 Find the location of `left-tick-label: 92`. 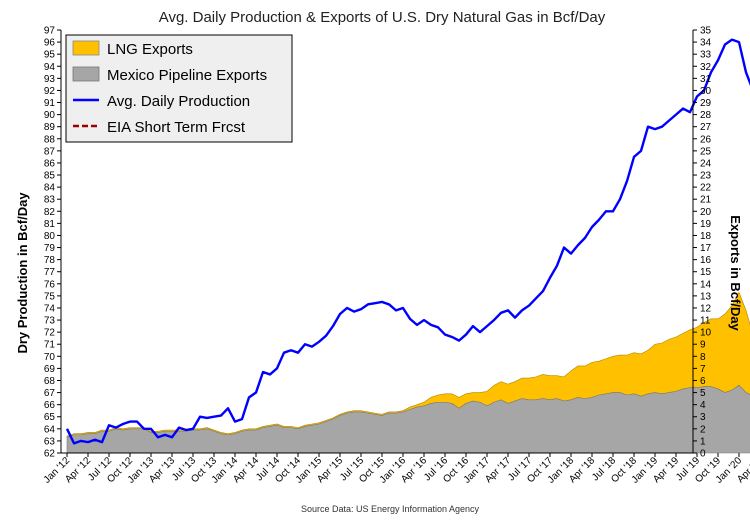

left-tick-label: 92 is located at coordinates (50, 91).